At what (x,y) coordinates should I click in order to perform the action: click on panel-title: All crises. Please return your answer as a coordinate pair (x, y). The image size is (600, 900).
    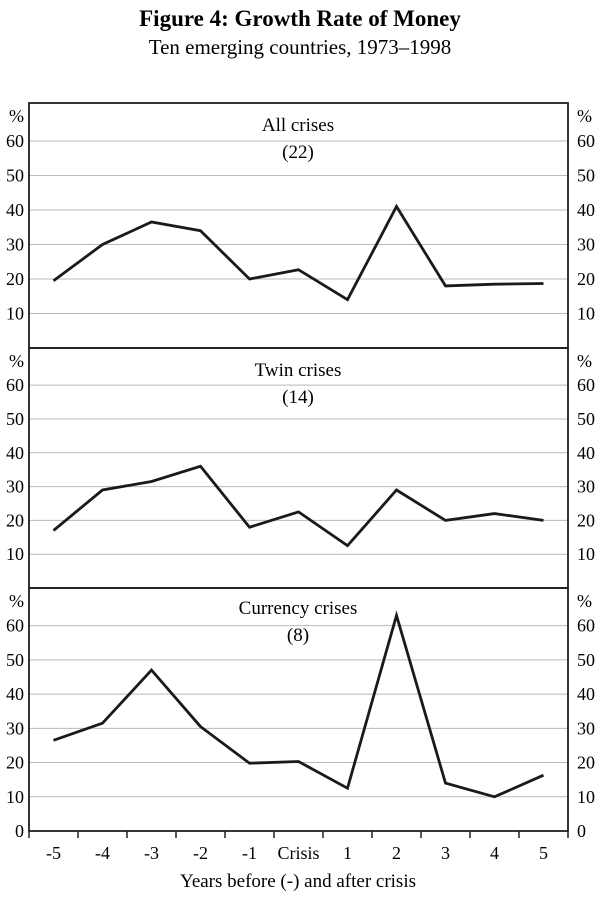
    Looking at the image, I should click on (298, 125).